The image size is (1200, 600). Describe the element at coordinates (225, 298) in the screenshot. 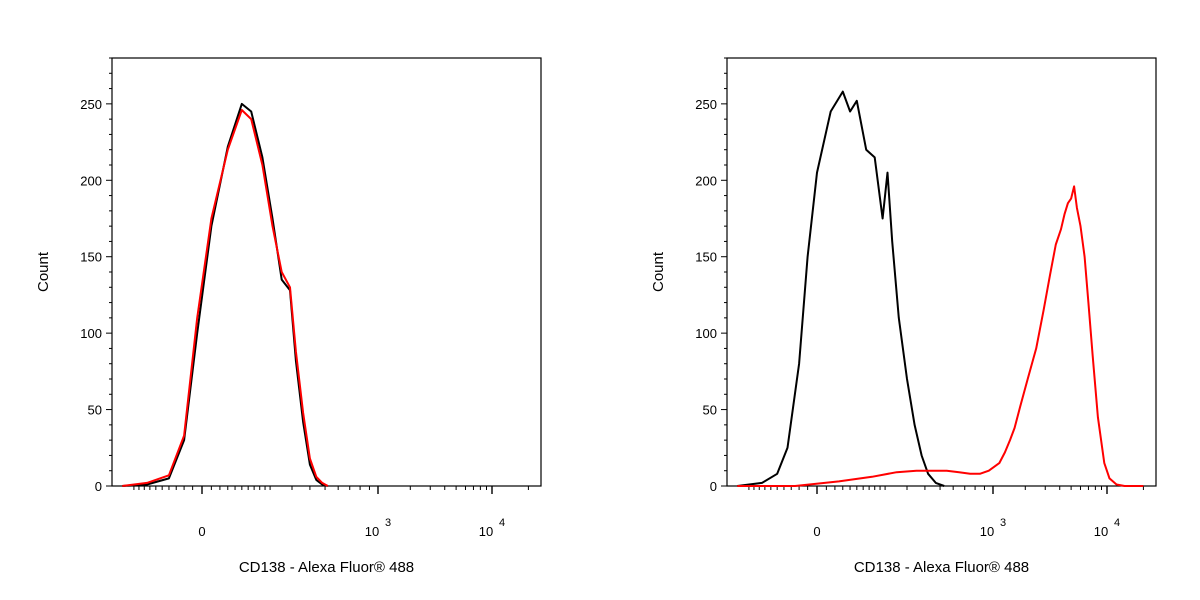

I see `series-line-red` at that location.